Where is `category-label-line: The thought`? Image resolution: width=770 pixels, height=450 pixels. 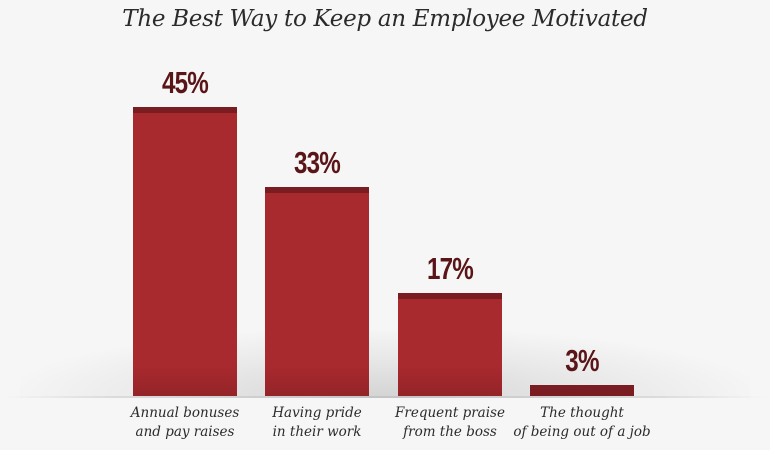
category-label-line: The thought is located at coordinates (582, 413).